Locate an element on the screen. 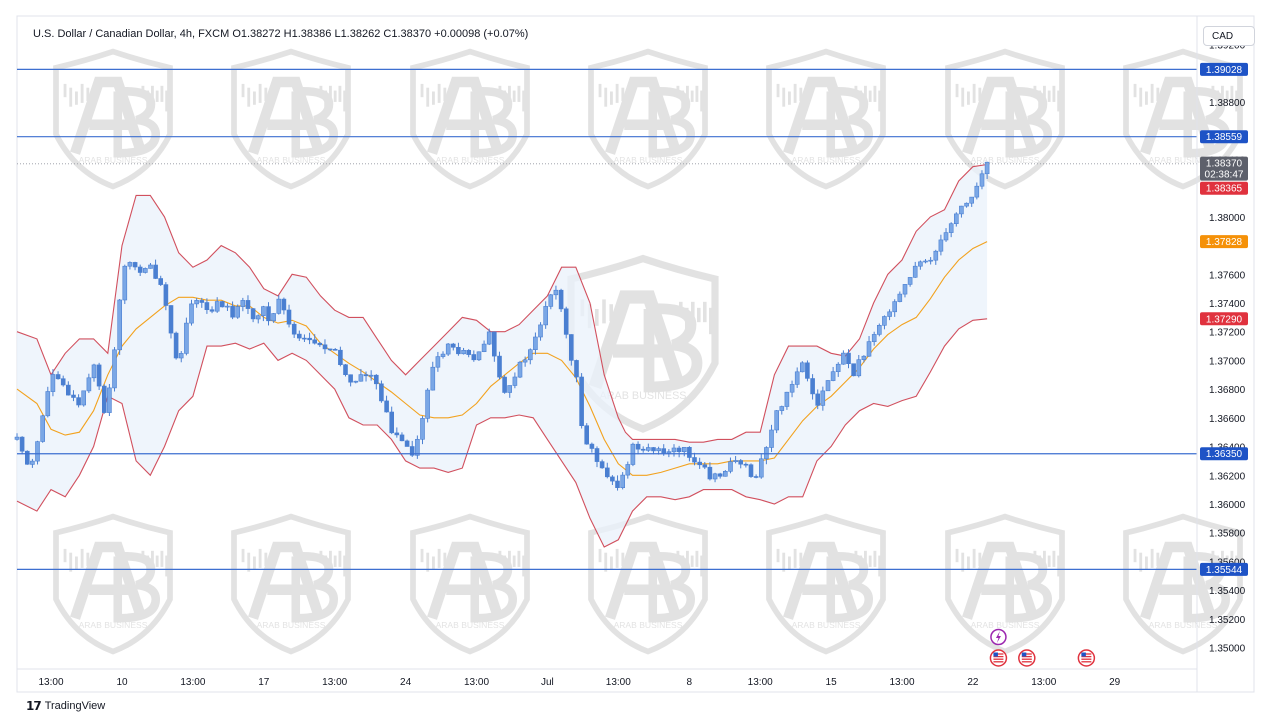  lightning-event-icon is located at coordinates (998, 637).